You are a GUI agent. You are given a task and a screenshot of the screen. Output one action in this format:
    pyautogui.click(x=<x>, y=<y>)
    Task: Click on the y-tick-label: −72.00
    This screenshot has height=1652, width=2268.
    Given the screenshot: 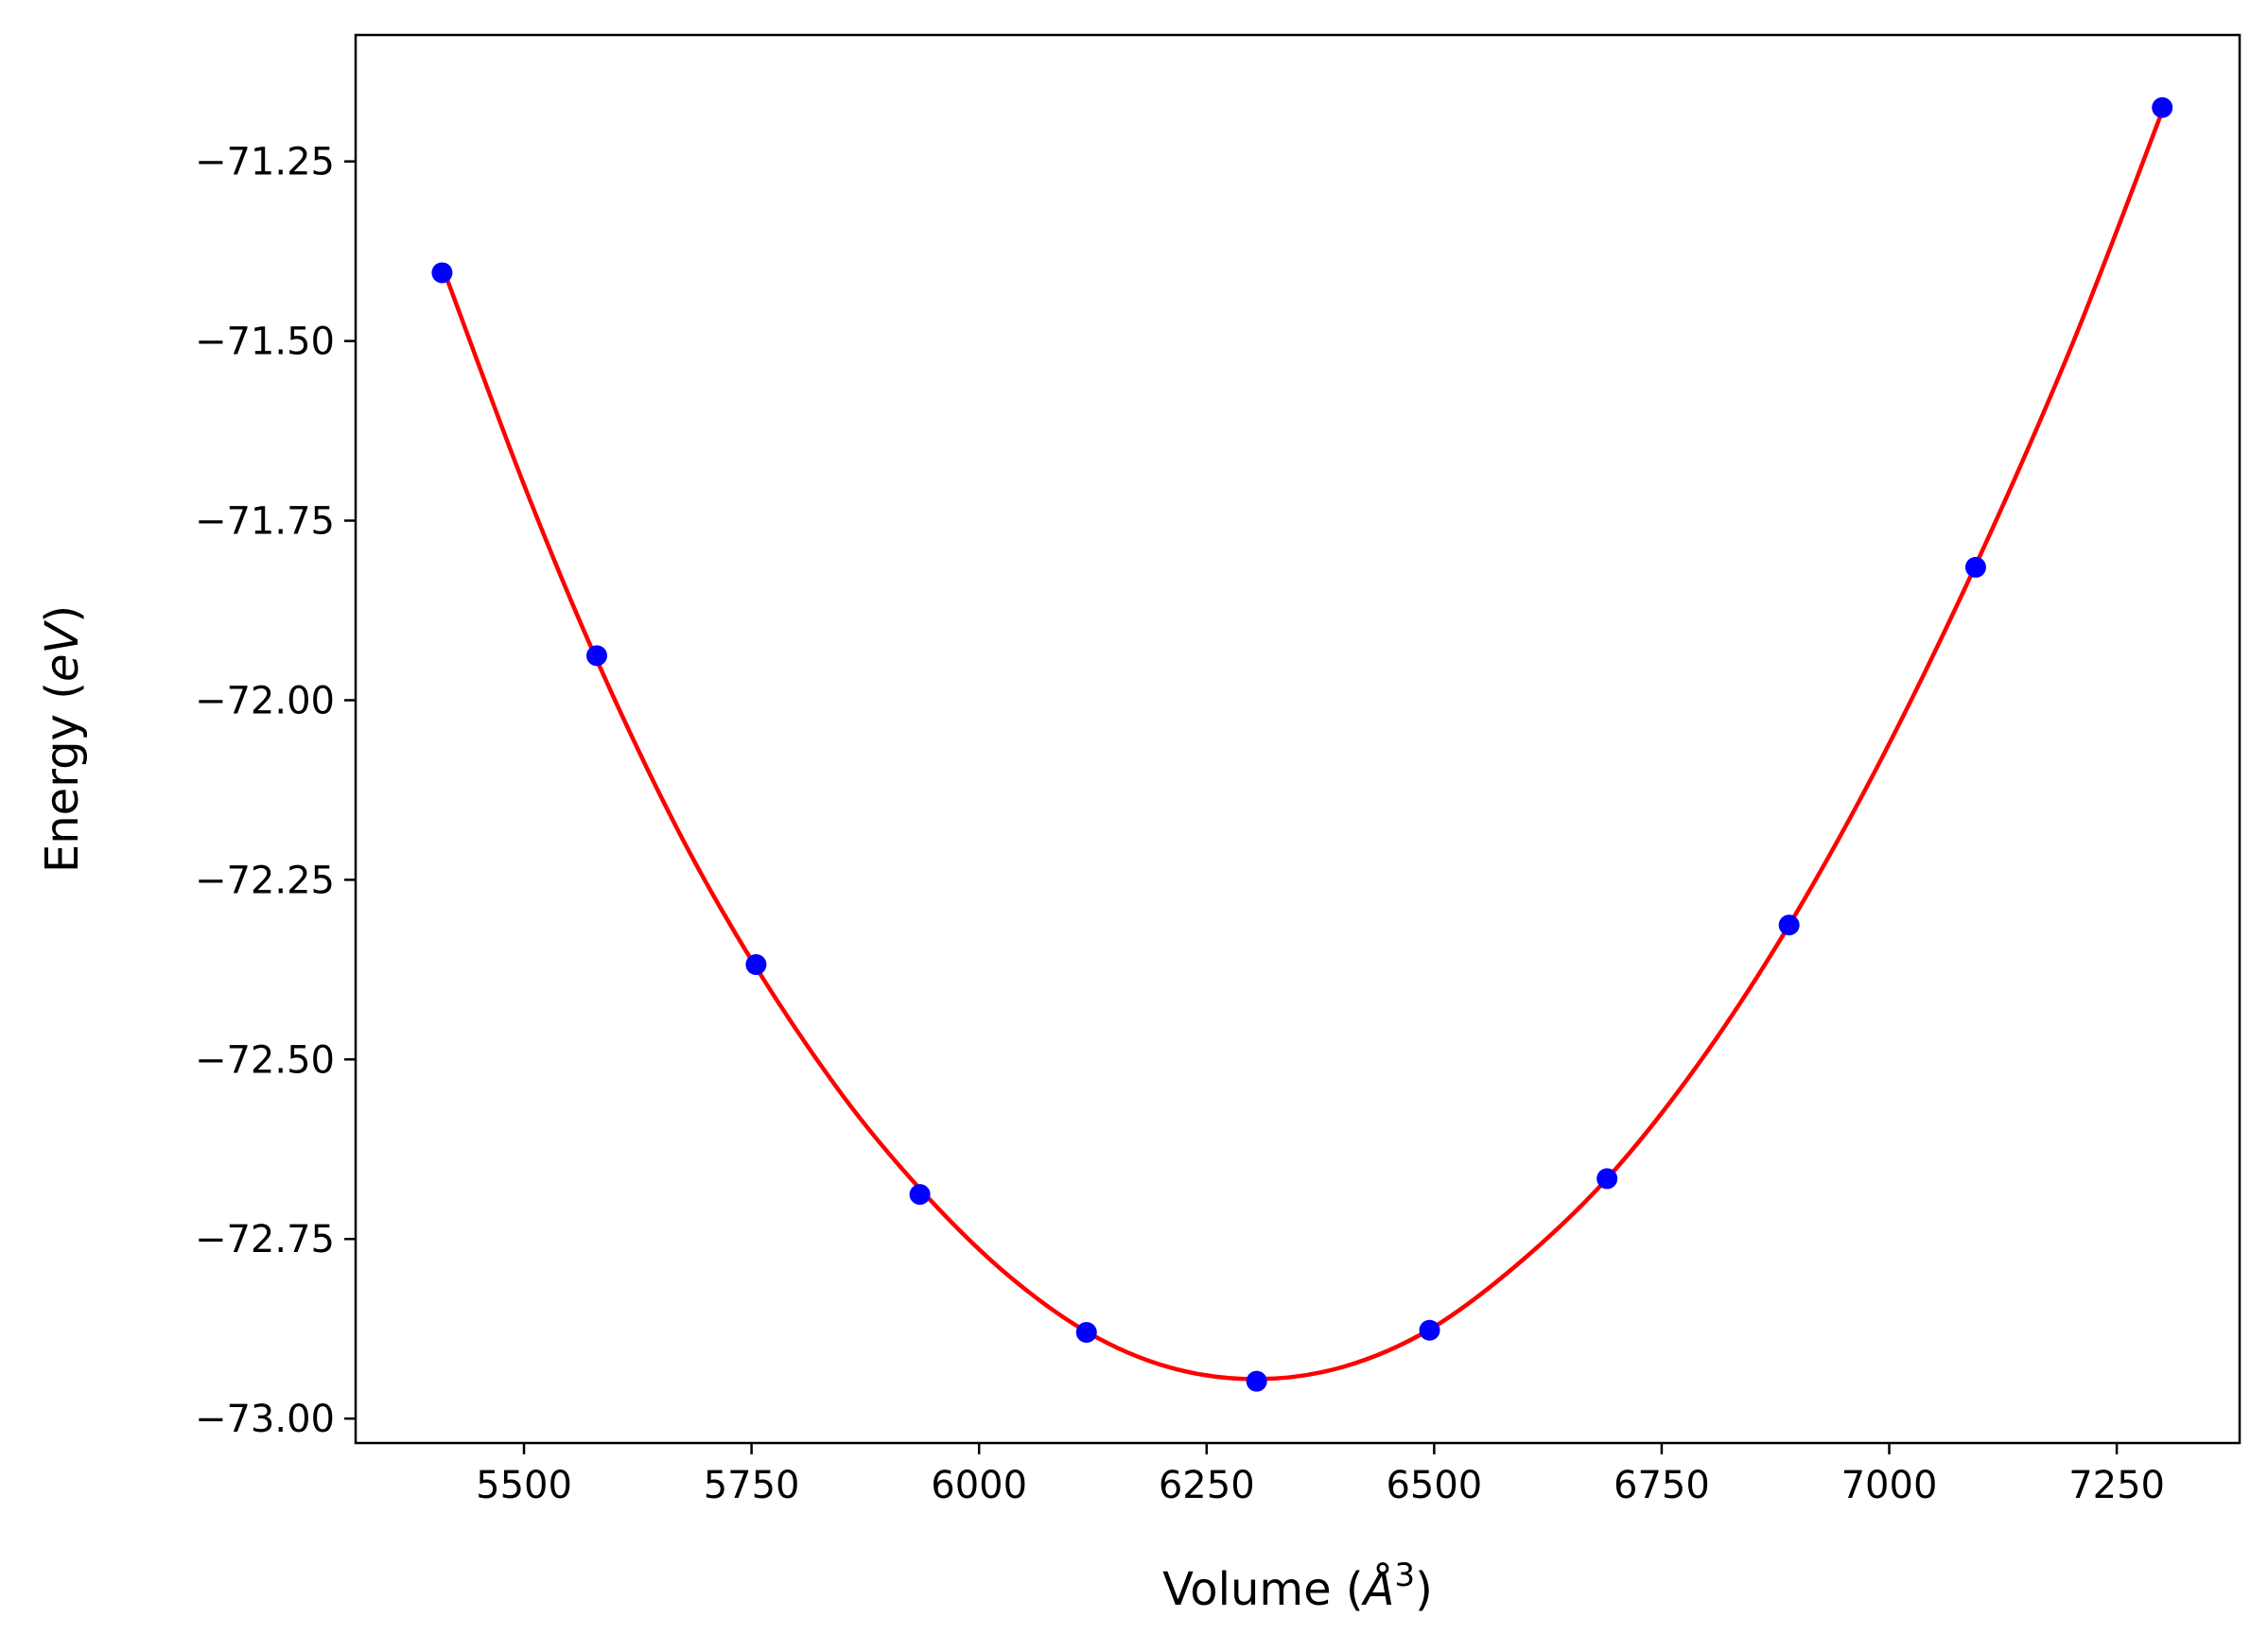 What is the action you would take?
    pyautogui.click(x=265, y=700)
    